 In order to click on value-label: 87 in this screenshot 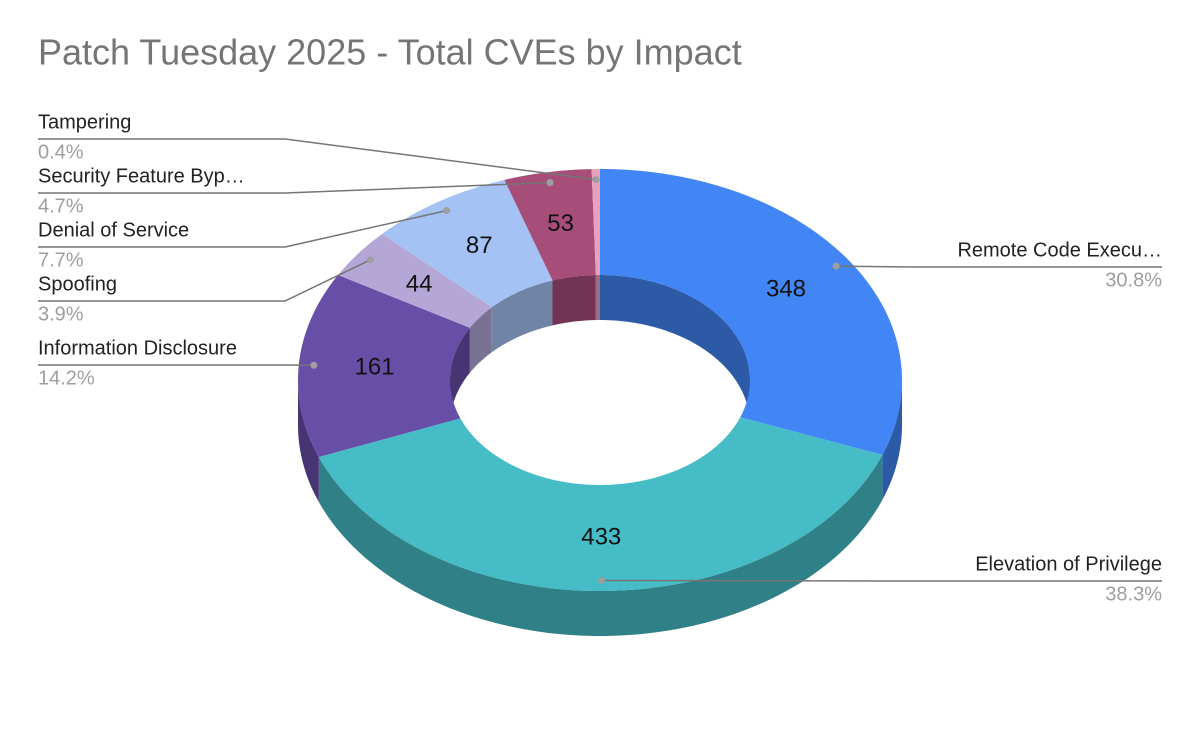, I will do `click(479, 245)`.